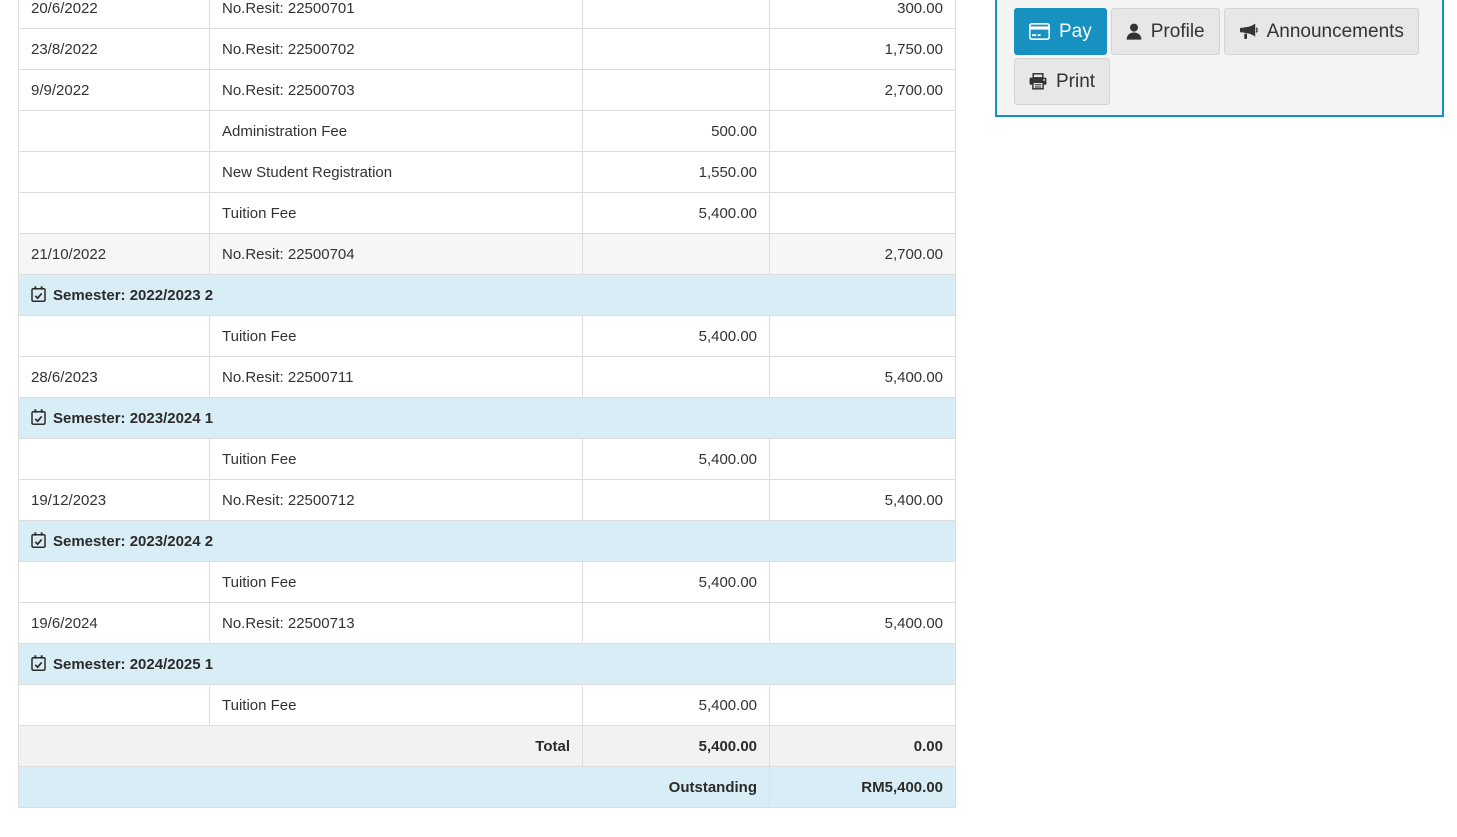 The image size is (1457, 837). I want to click on cell-description: No.Resit: 22500703, so click(396, 90).